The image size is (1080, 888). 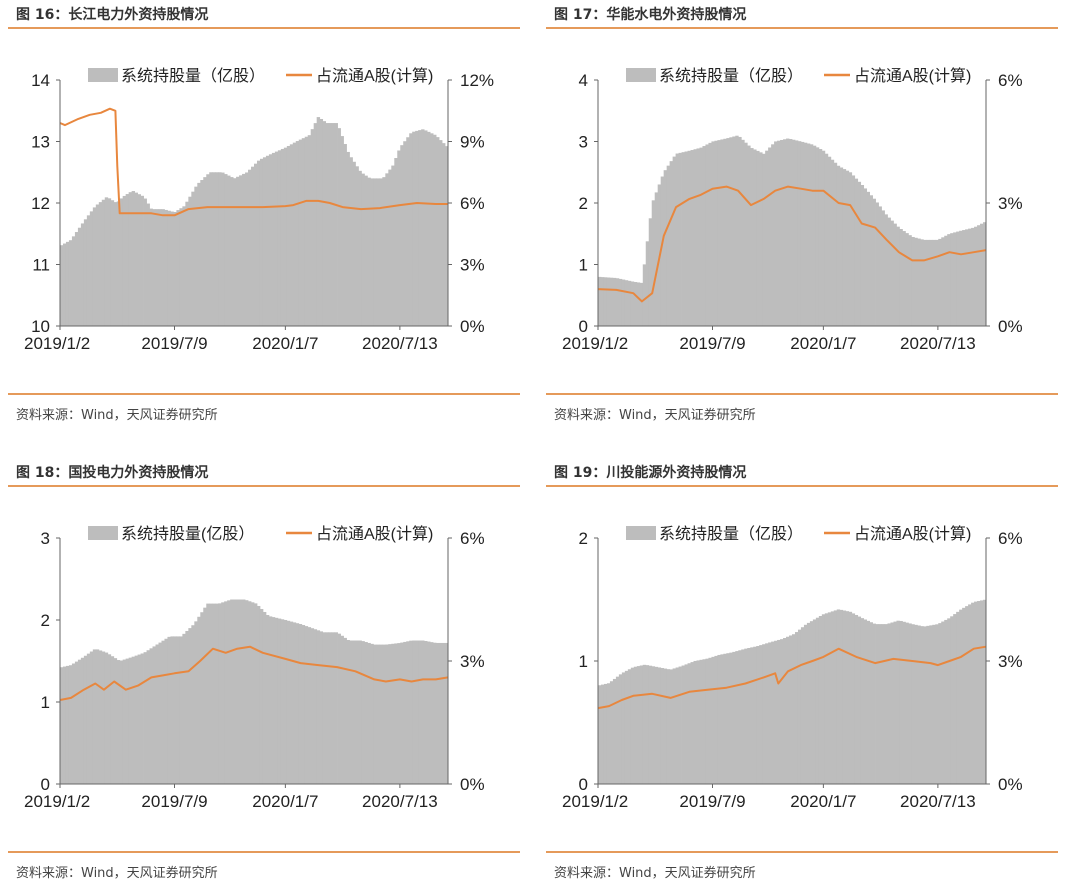 What do you see at coordinates (174, 801) in the screenshot?
I see `x-tick-label: 2019/7/9` at bounding box center [174, 801].